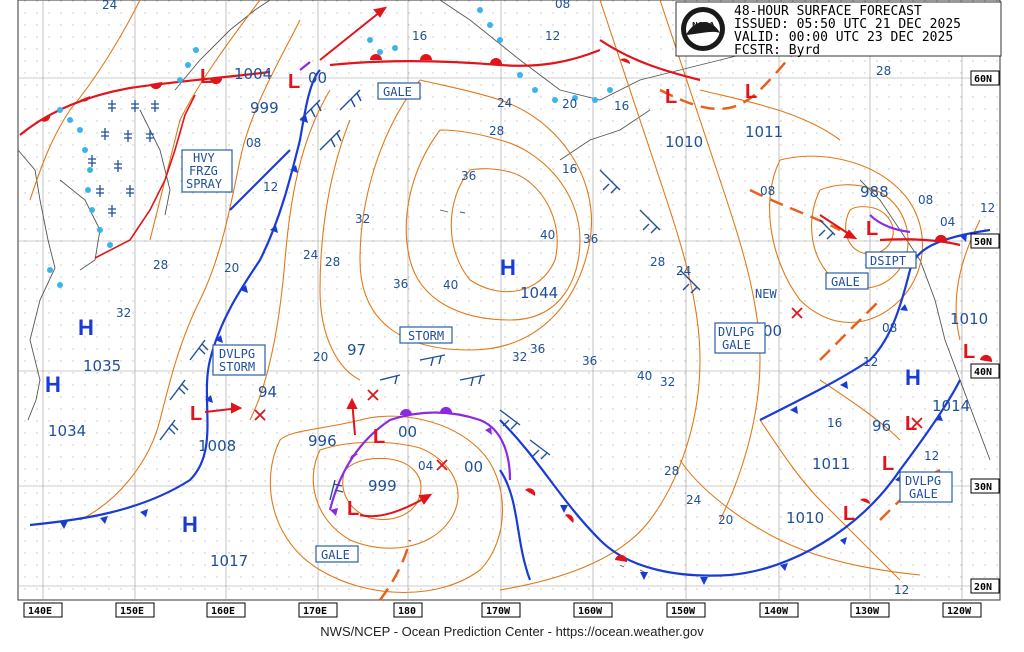 The height and width of the screenshot is (652, 1024). I want to click on pressure-value: 96, so click(881, 426).